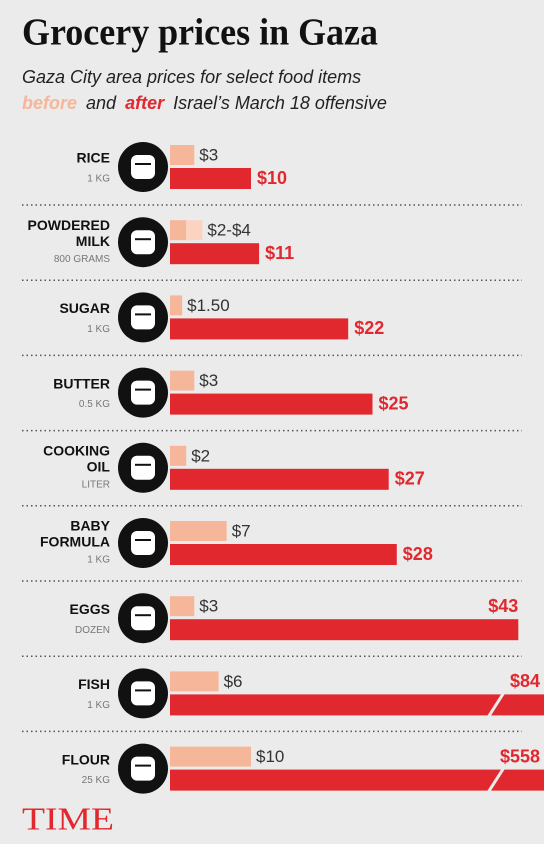 The height and width of the screenshot is (844, 544). What do you see at coordinates (525, 681) in the screenshot?
I see `after-label: $84` at bounding box center [525, 681].